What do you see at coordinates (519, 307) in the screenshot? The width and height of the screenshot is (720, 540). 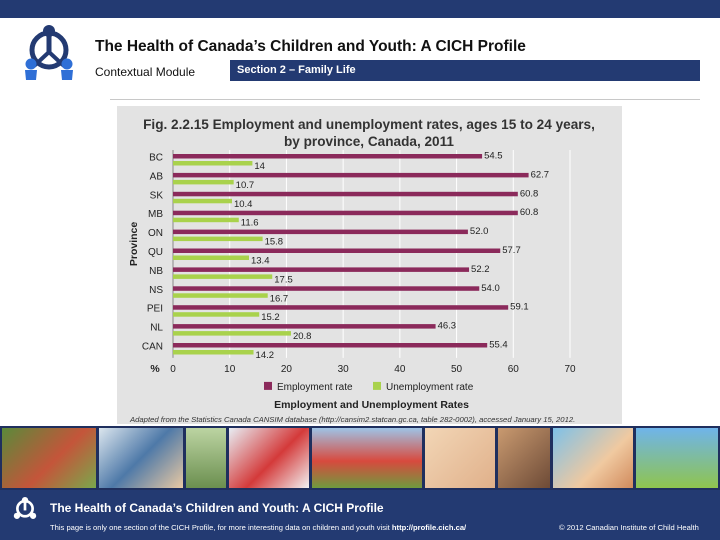 I see `data-label-employment-pei: 59.1` at bounding box center [519, 307].